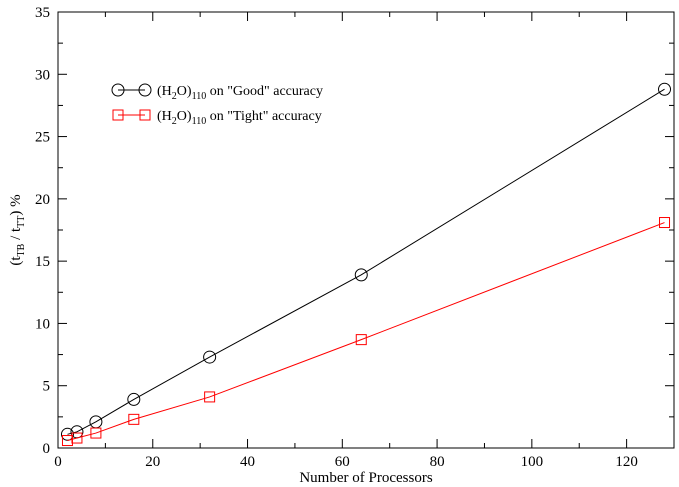  What do you see at coordinates (58, 462) in the screenshot?
I see `x-tick-label: 0` at bounding box center [58, 462].